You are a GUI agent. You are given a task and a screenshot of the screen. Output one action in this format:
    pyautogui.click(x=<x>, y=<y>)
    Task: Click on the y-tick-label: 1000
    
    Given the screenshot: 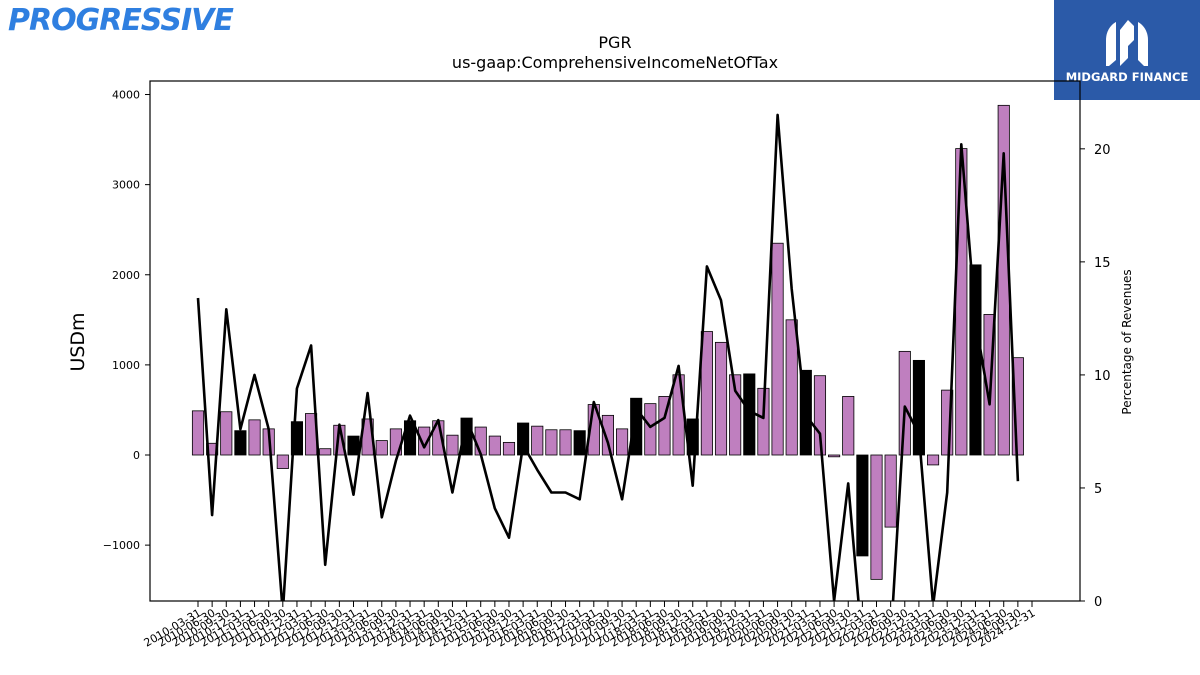 What is the action you would take?
    pyautogui.click(x=126, y=365)
    